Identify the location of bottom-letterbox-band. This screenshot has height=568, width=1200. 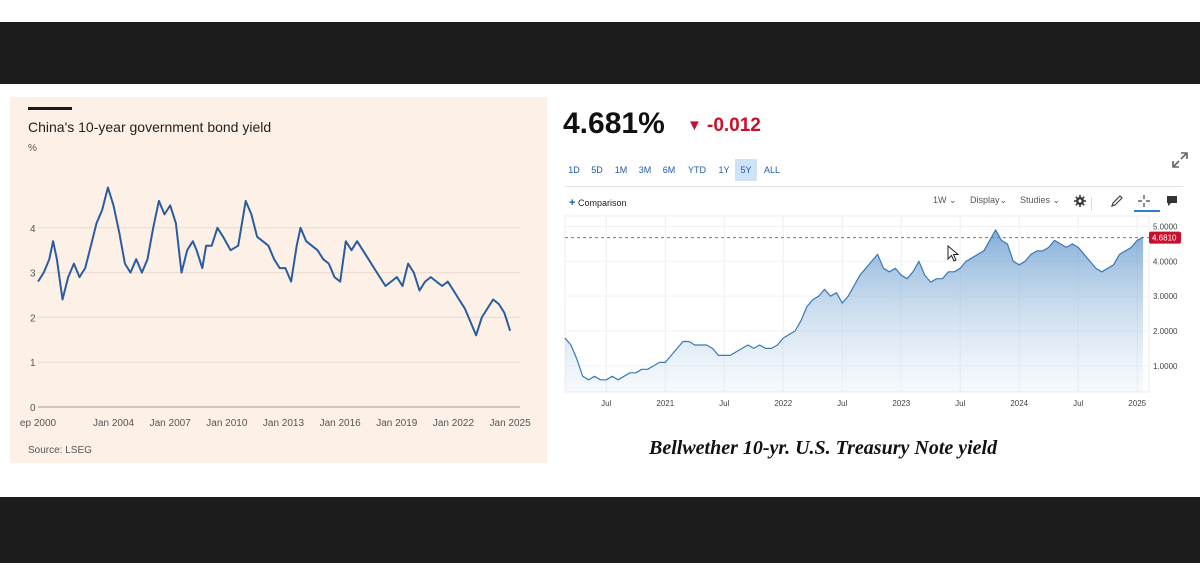
(600, 530).